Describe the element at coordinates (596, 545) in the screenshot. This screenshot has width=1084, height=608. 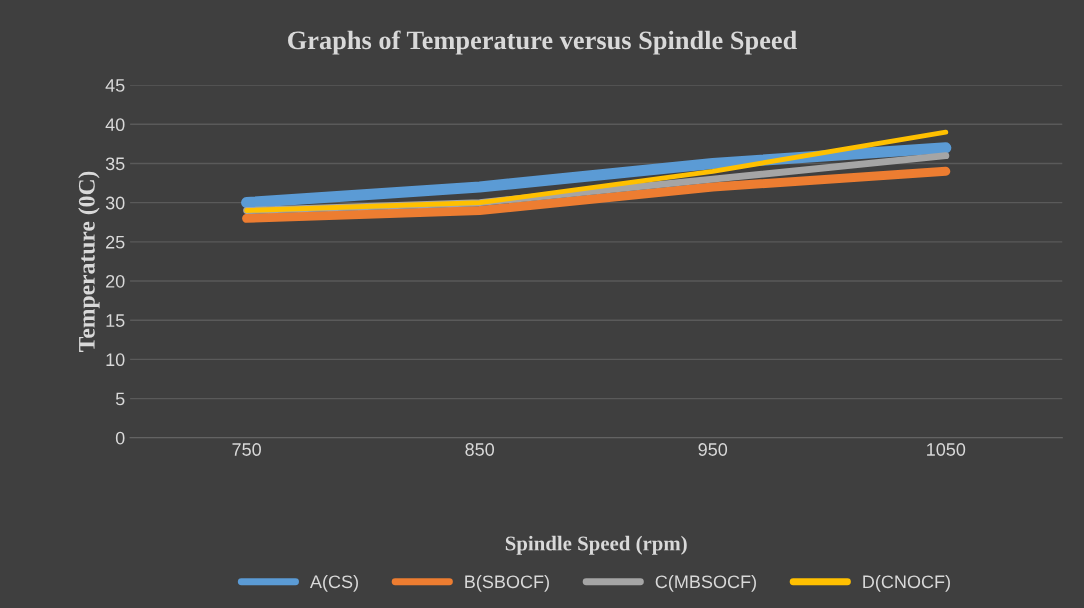
I see `x-axis-title: Spindle Speed (rpm)` at that location.